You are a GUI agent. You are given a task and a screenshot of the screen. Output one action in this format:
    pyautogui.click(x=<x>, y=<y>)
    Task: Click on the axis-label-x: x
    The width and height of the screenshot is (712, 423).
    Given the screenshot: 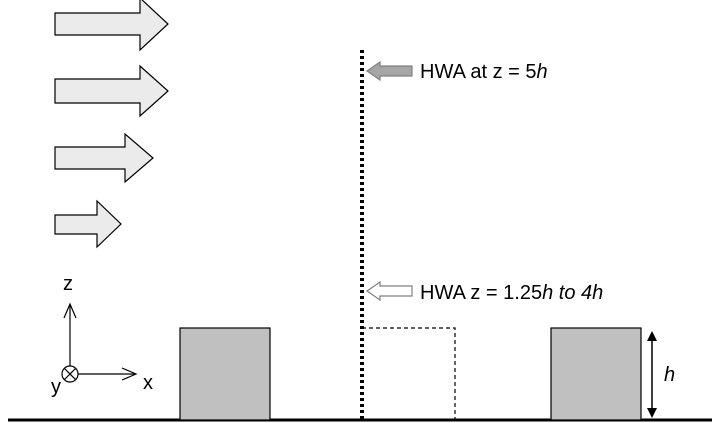 What is the action you would take?
    pyautogui.click(x=148, y=383)
    